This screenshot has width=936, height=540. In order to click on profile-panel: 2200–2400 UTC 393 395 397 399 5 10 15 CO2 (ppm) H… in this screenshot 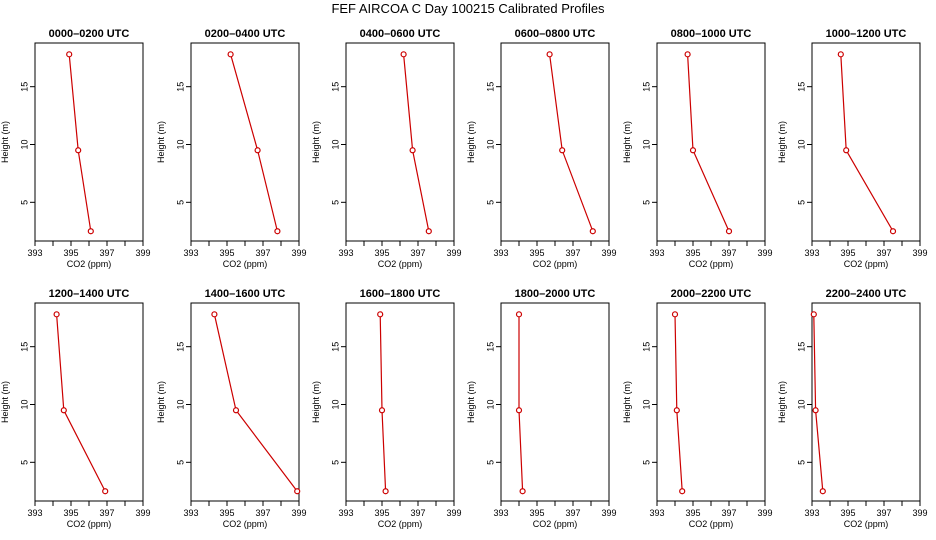, I will do `click(852, 408)`.